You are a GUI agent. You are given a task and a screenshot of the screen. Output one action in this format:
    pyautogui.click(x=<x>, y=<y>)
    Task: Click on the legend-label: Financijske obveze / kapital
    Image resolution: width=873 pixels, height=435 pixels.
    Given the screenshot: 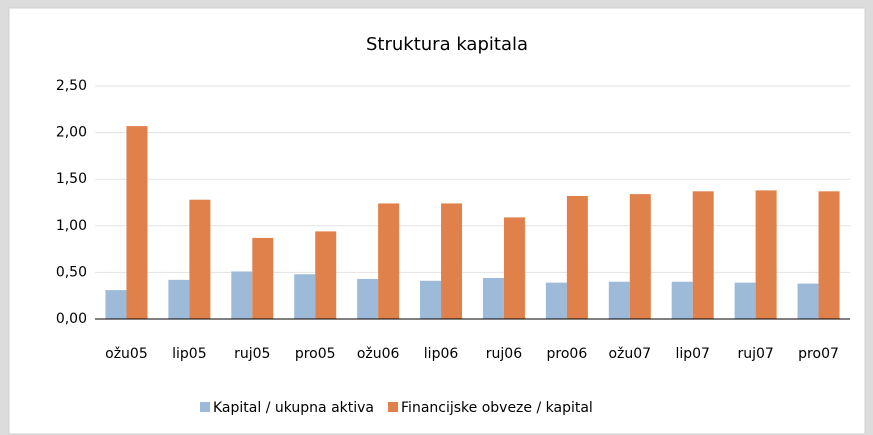 What is the action you would take?
    pyautogui.click(x=497, y=408)
    